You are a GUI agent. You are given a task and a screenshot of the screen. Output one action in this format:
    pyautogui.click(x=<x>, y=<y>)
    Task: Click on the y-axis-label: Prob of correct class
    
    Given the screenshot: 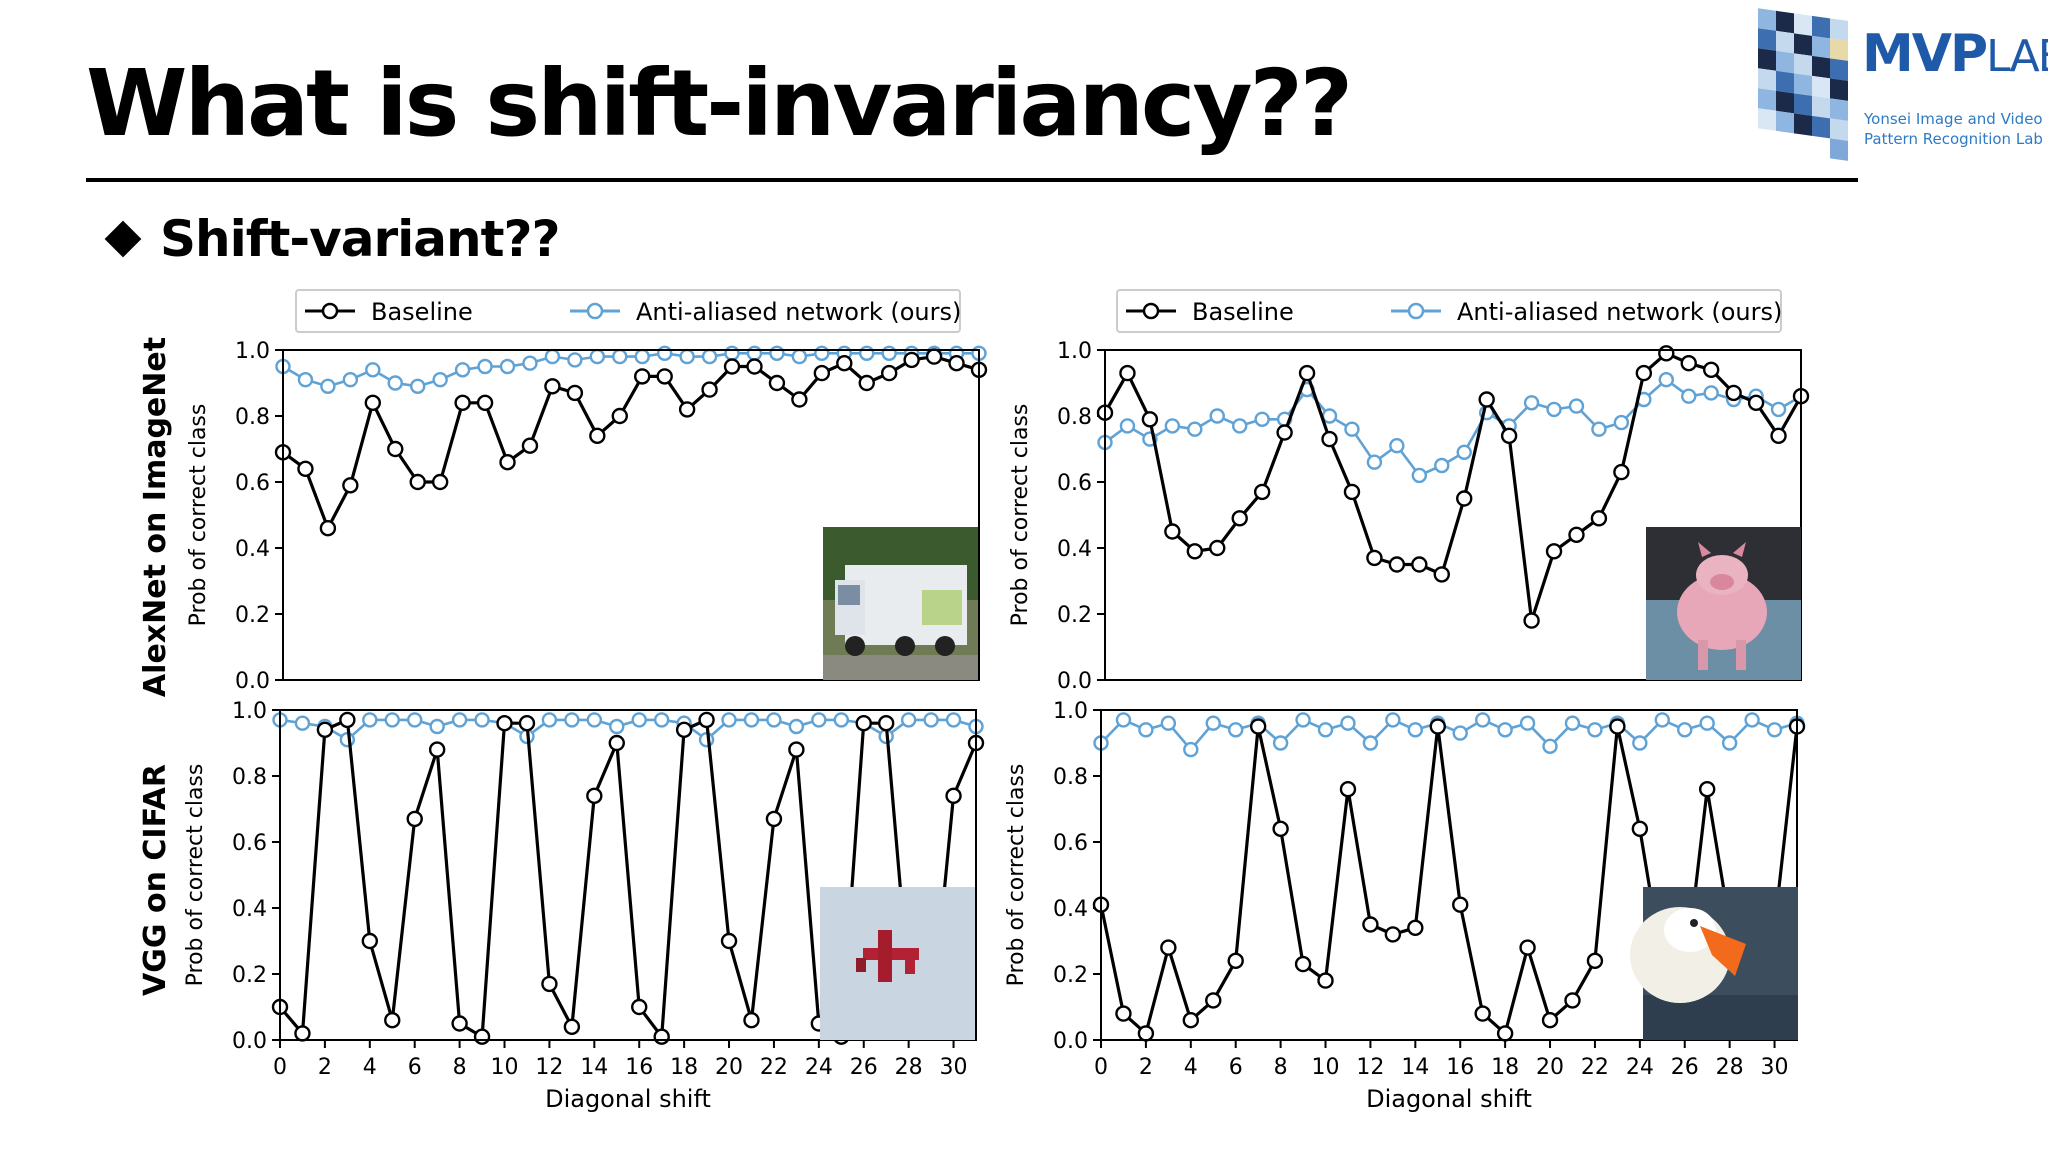 What is the action you would take?
    pyautogui.click(x=1020, y=515)
    